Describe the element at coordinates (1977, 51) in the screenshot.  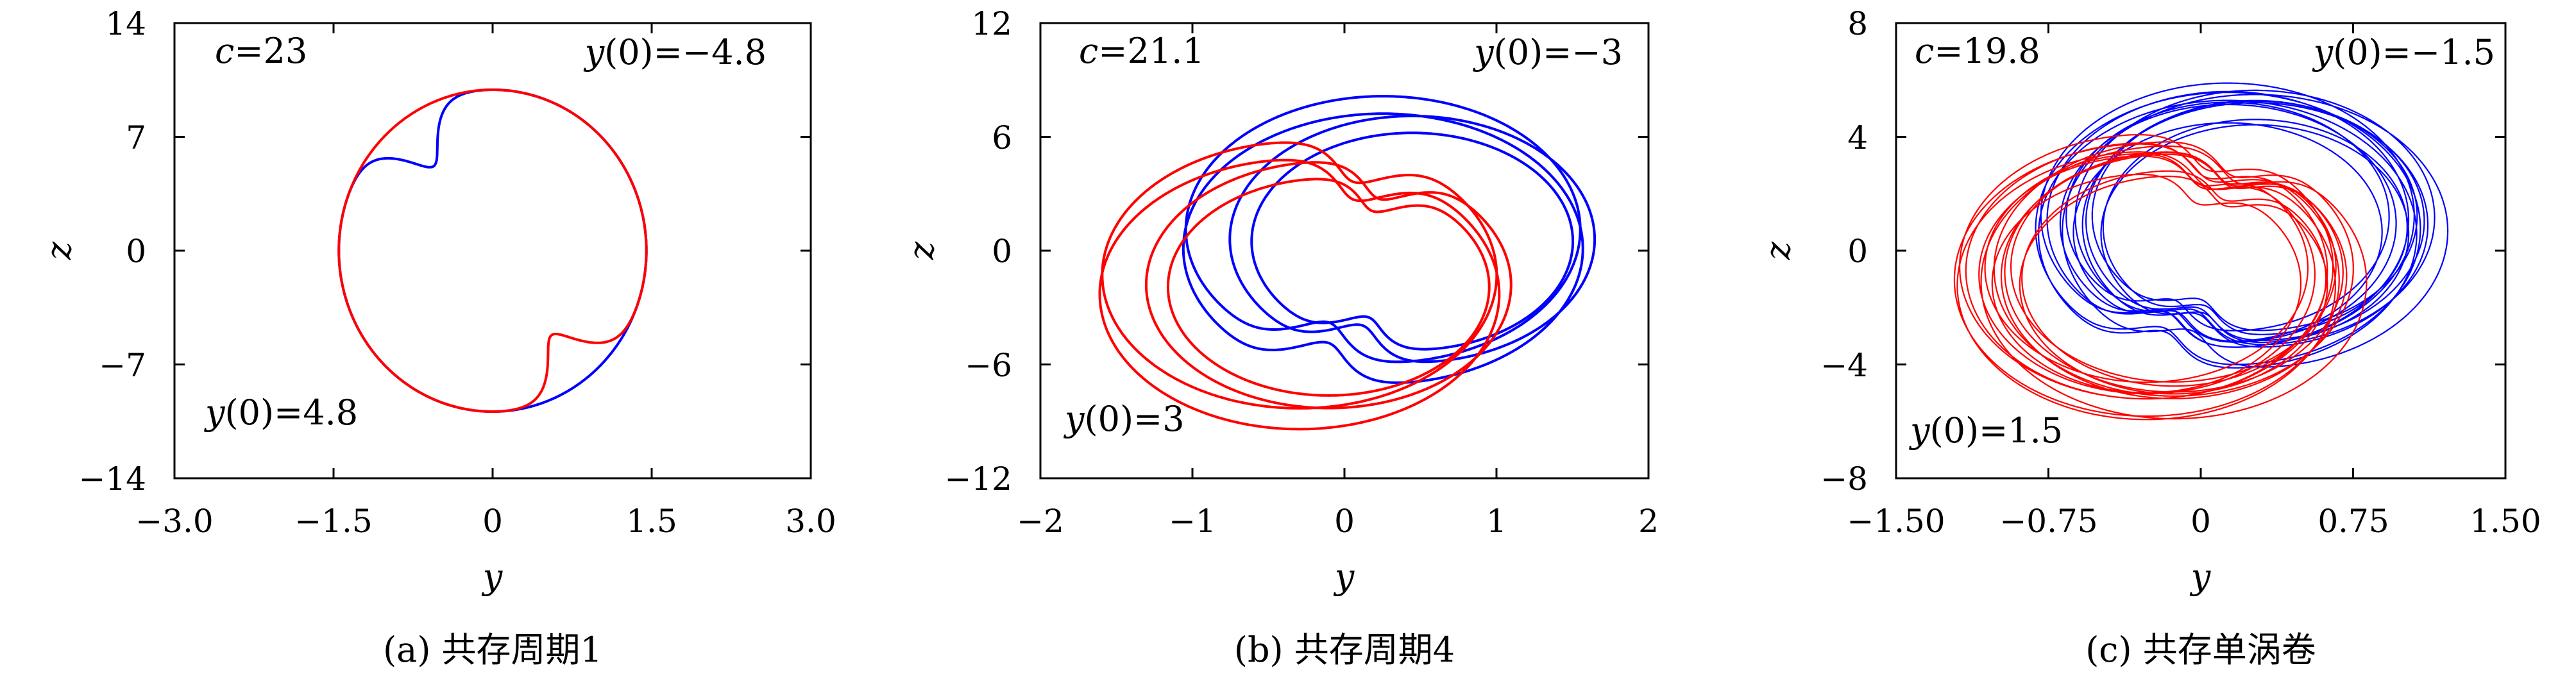
I see `panel-c-param-label: c=19.8` at that location.